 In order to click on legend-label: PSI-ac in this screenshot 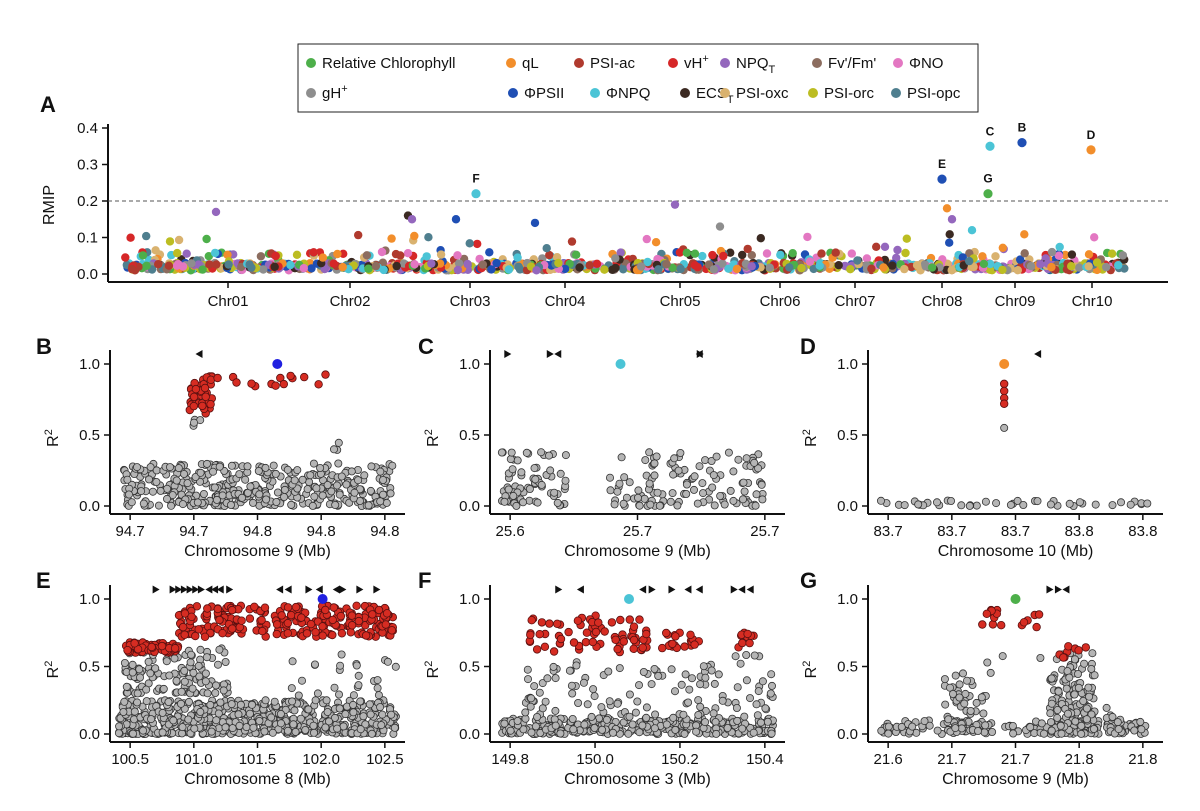, I will do `click(613, 63)`.